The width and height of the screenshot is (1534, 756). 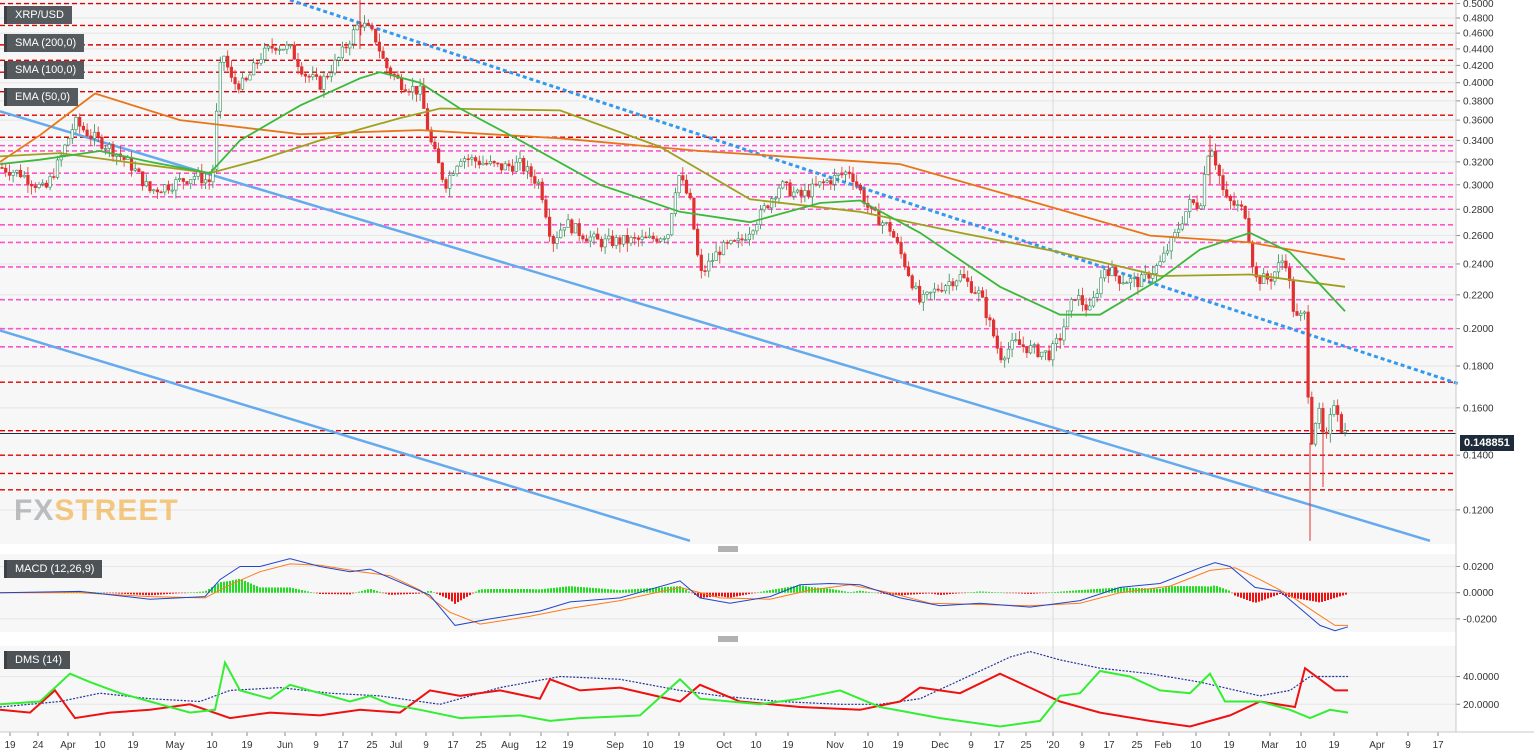 What do you see at coordinates (38, 745) in the screenshot?
I see `x-tick-label: 24` at bounding box center [38, 745].